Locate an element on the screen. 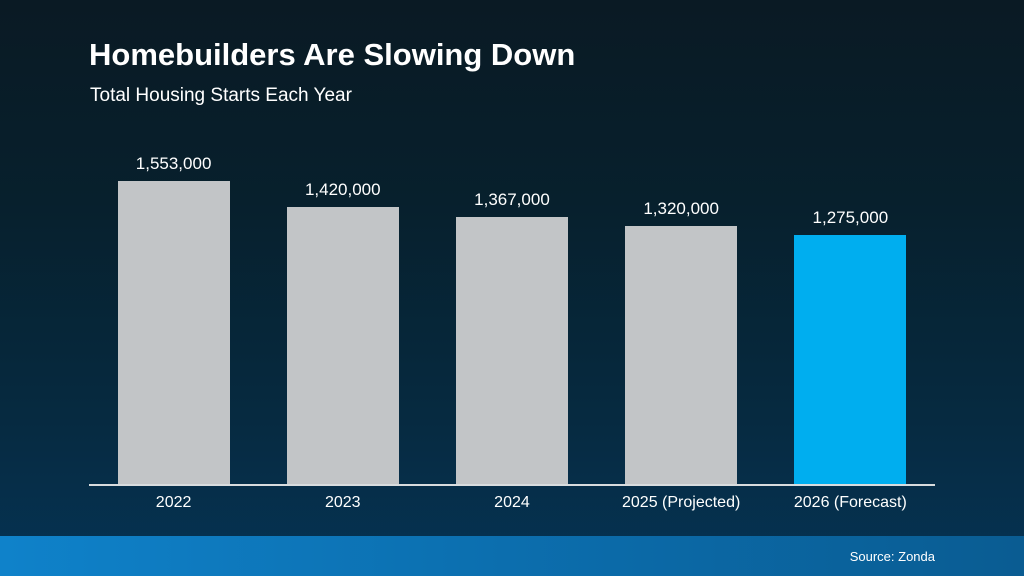 Image resolution: width=1024 pixels, height=576 pixels. bar-value-label: 1,420,000 is located at coordinates (342, 189).